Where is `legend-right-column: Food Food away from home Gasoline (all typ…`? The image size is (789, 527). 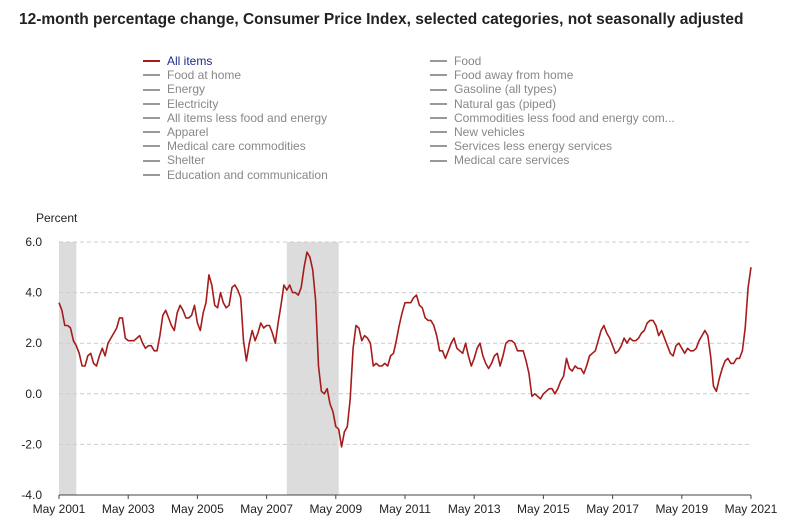
legend-right-column: Food Food away from home Gasoline (all typ… is located at coordinates (552, 111).